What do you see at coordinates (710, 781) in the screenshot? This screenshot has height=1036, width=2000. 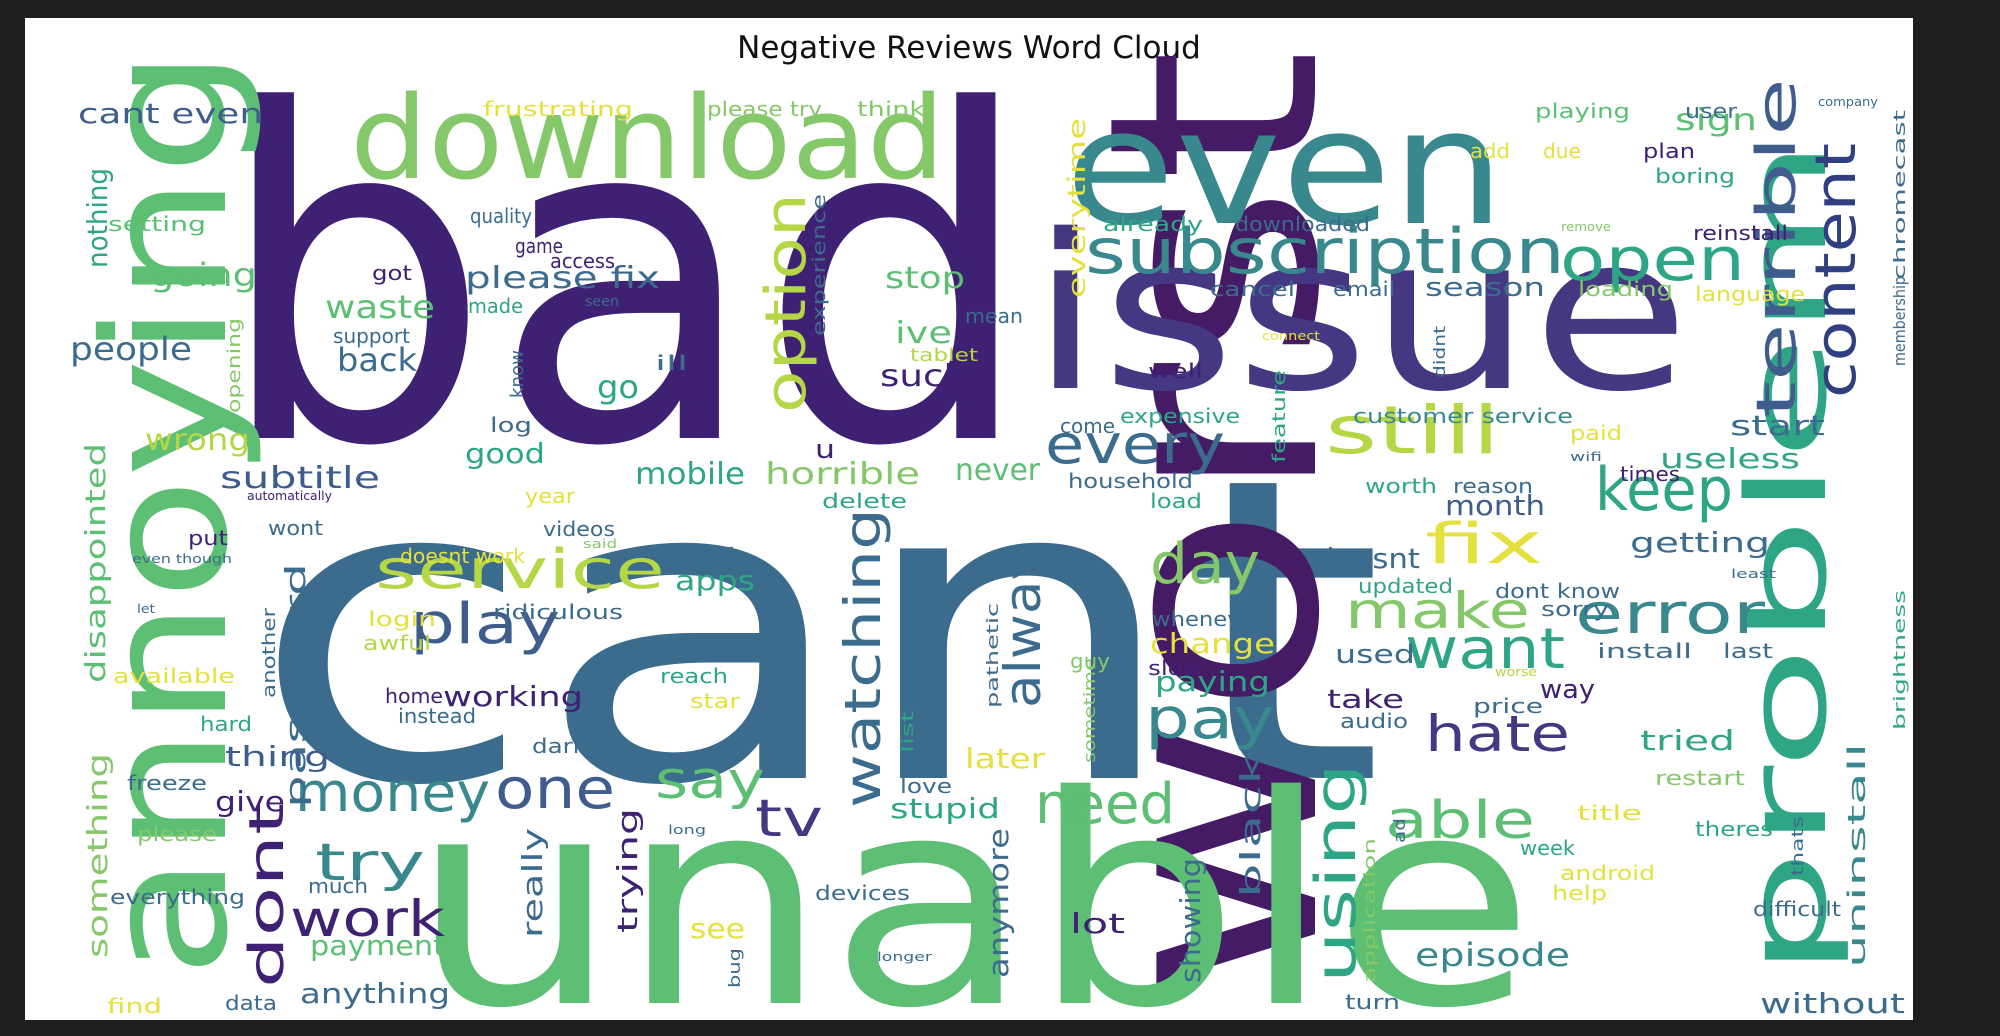 I see `word-say: say` at bounding box center [710, 781].